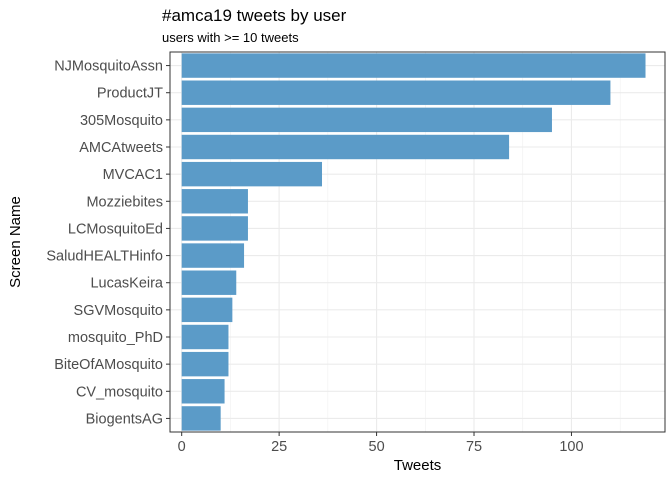 The width and height of the screenshot is (672, 480). I want to click on bar-NJMosquitoAssn, so click(413, 65).